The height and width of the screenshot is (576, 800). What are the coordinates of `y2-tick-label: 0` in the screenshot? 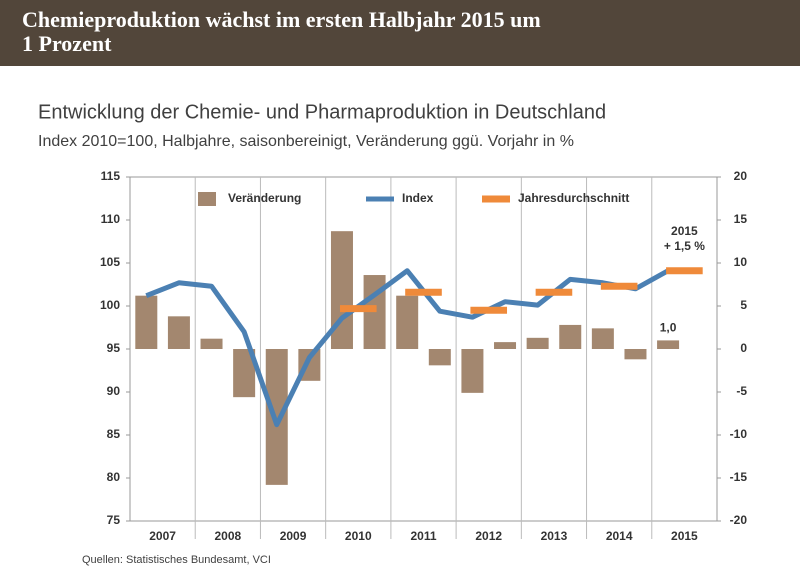 It's located at (743, 348).